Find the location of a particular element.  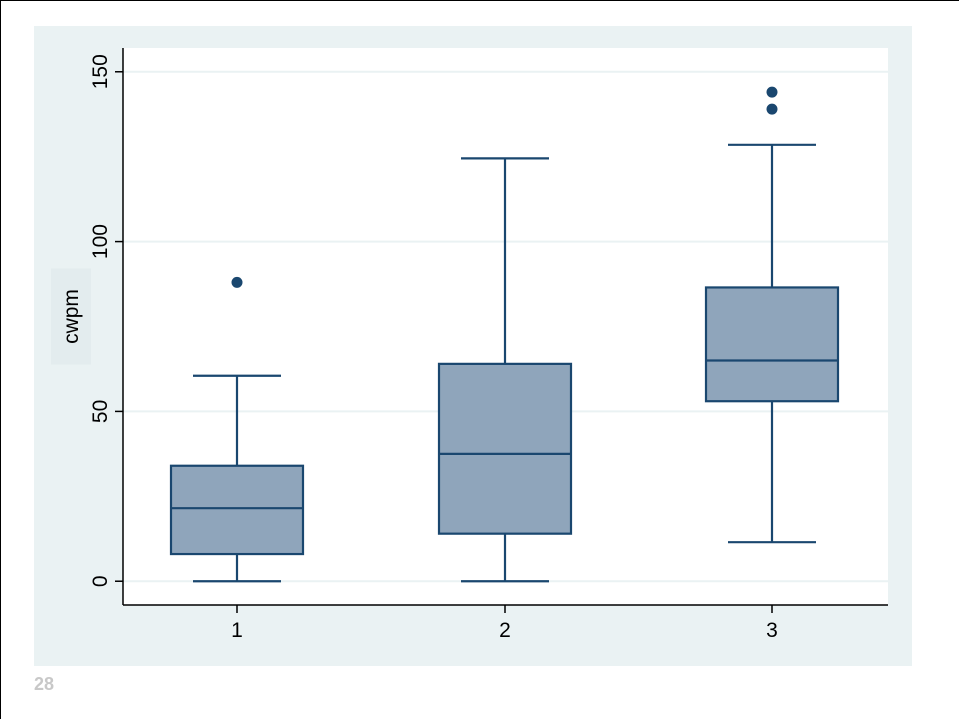

y-axis-title-background is located at coordinates (71, 316).